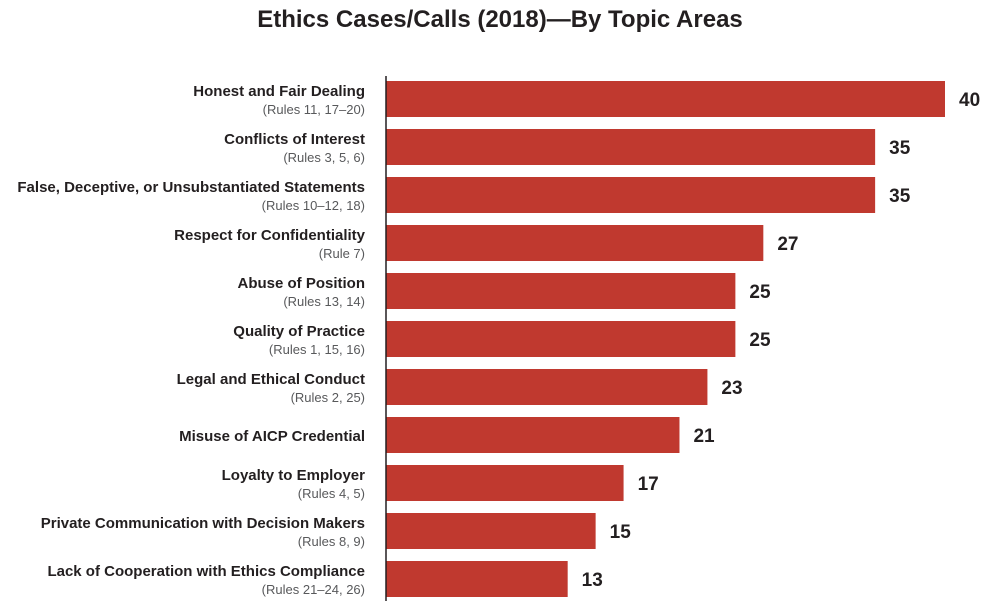 The height and width of the screenshot is (601, 1000). What do you see at coordinates (731, 388) in the screenshot?
I see `bar-value-label: 23` at bounding box center [731, 388].